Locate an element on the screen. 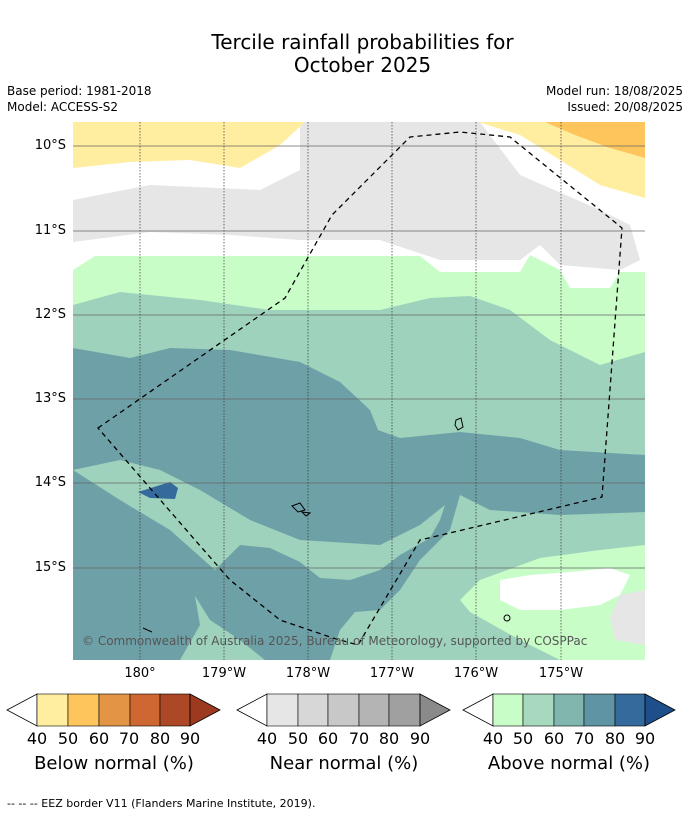 The image size is (690, 816). lat-label: 14°S is located at coordinates (50, 482).